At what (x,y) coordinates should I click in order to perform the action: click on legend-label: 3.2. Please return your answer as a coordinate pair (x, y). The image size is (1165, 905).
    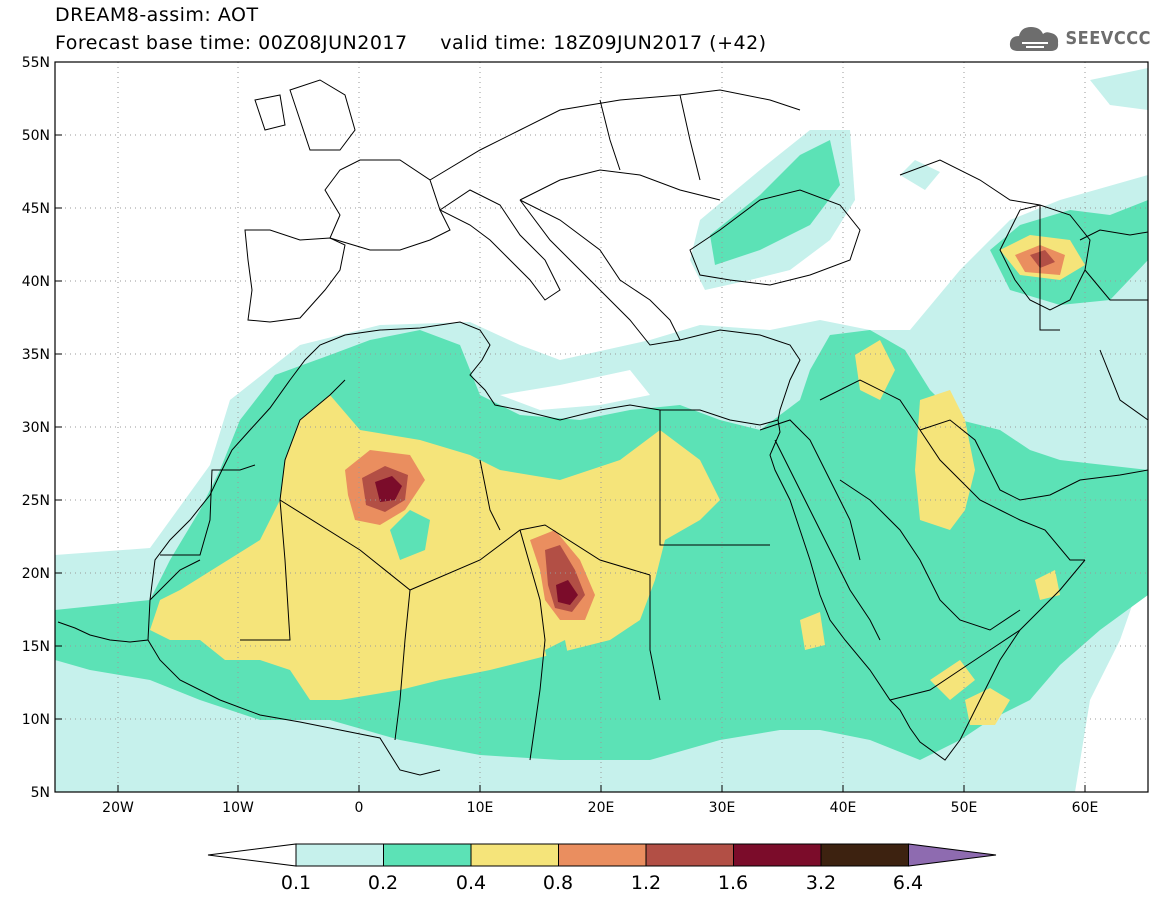
    Looking at the image, I should click on (821, 883).